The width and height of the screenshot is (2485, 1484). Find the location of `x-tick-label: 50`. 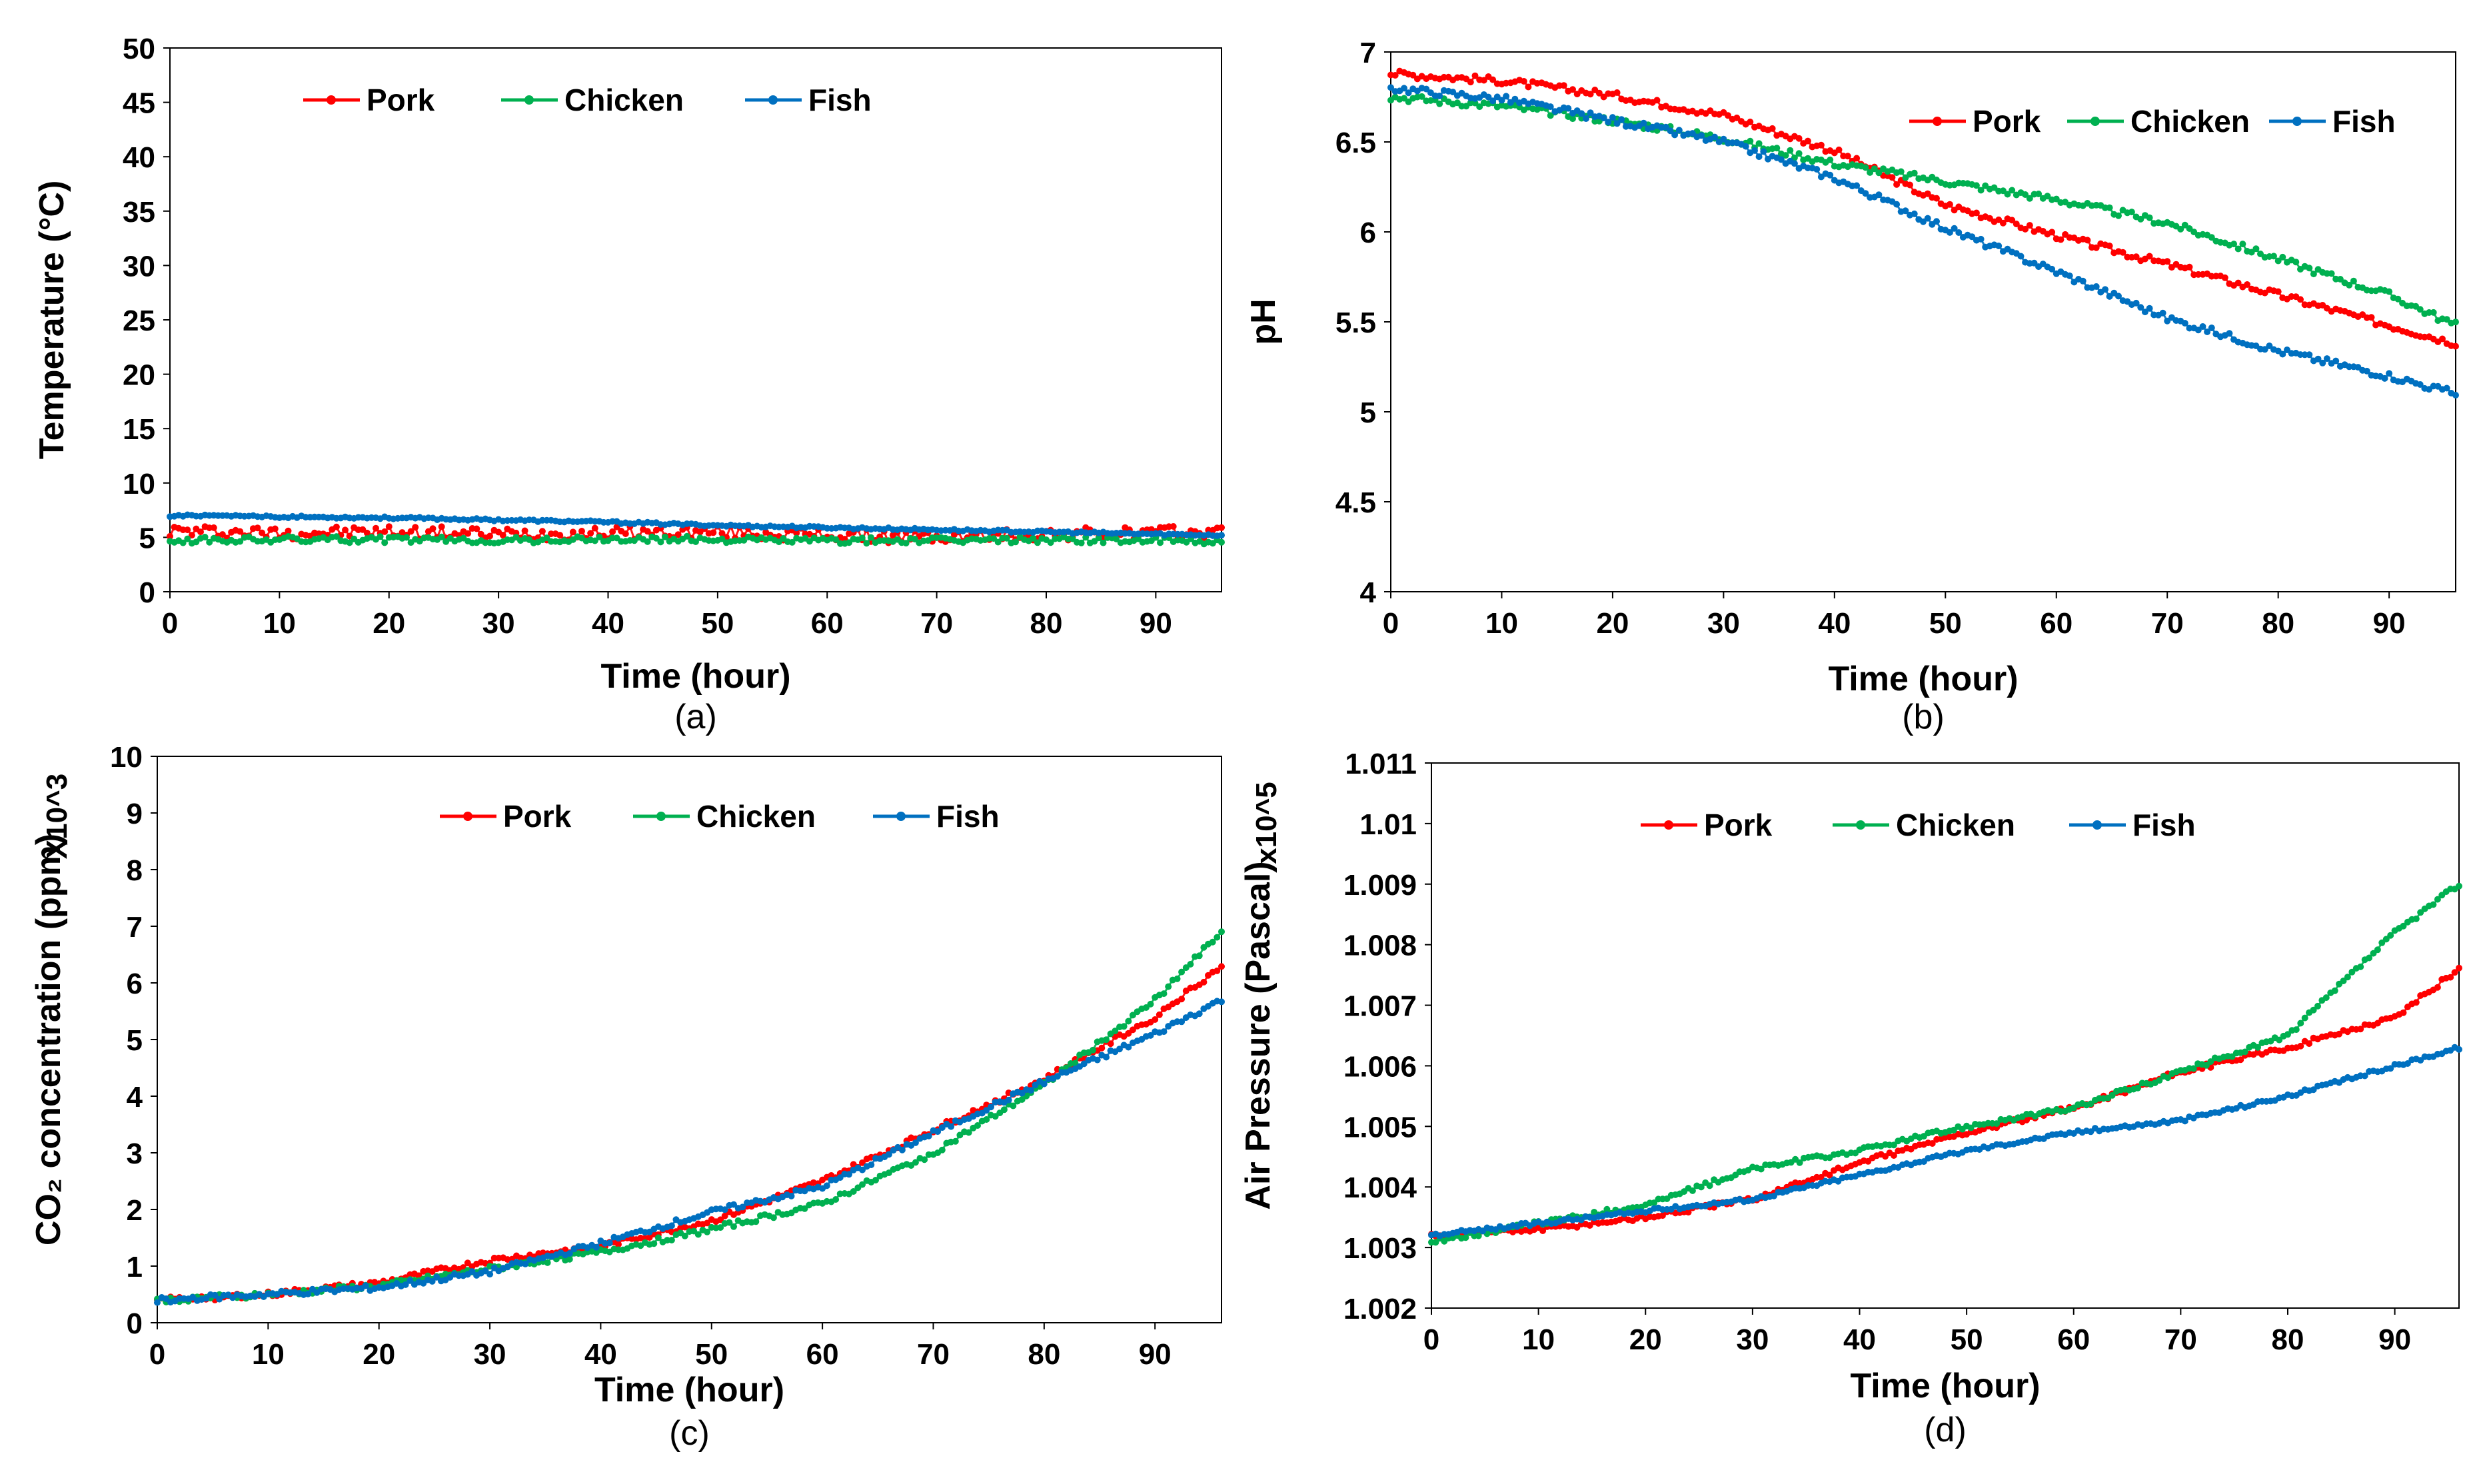

x-tick-label: 50 is located at coordinates (1945, 623).